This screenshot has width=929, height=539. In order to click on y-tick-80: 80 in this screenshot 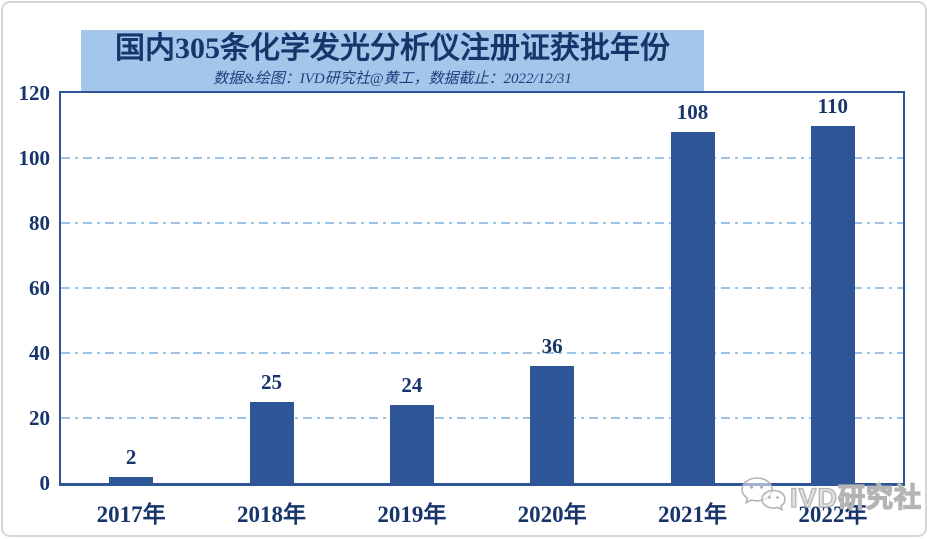, I will do `click(39, 223)`.